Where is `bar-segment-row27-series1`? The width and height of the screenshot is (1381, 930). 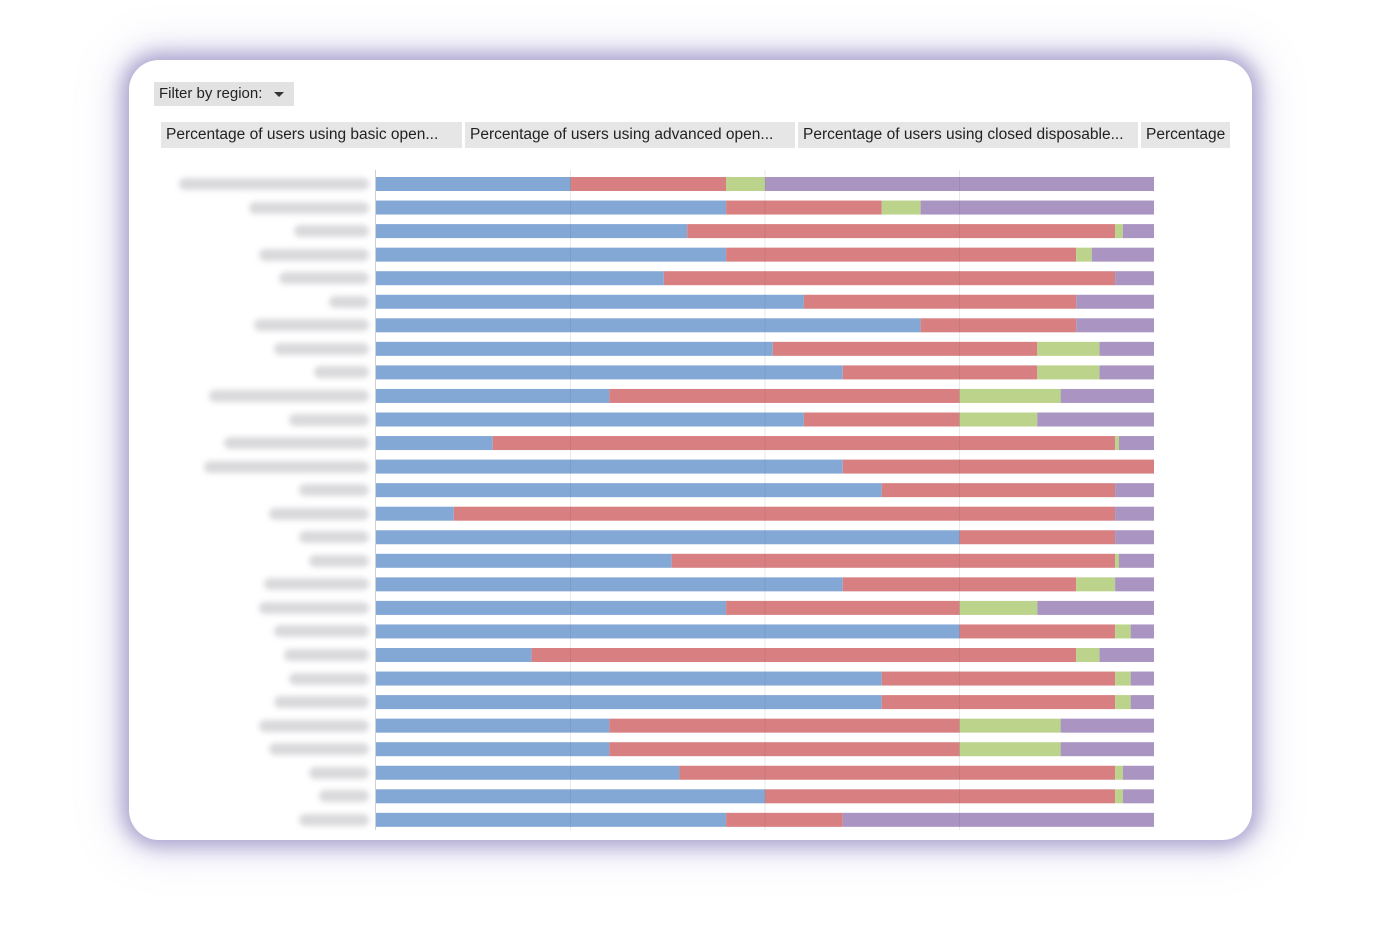
bar-segment-row27-series1 is located at coordinates (570, 796).